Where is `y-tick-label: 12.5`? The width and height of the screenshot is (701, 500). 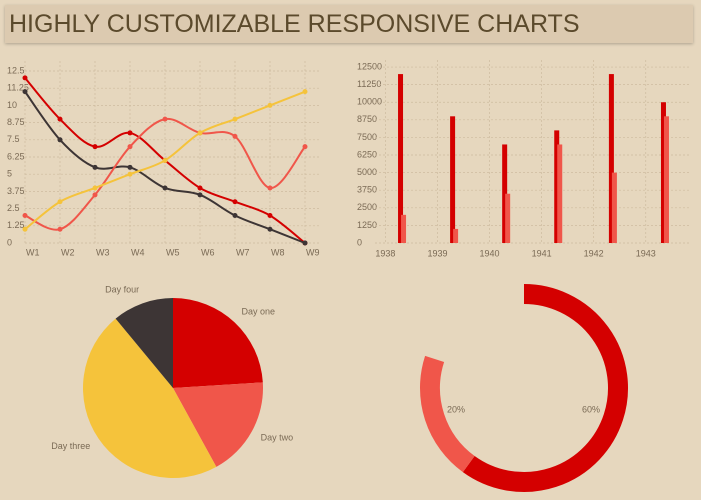
y-tick-label: 12.5 is located at coordinates (16, 70).